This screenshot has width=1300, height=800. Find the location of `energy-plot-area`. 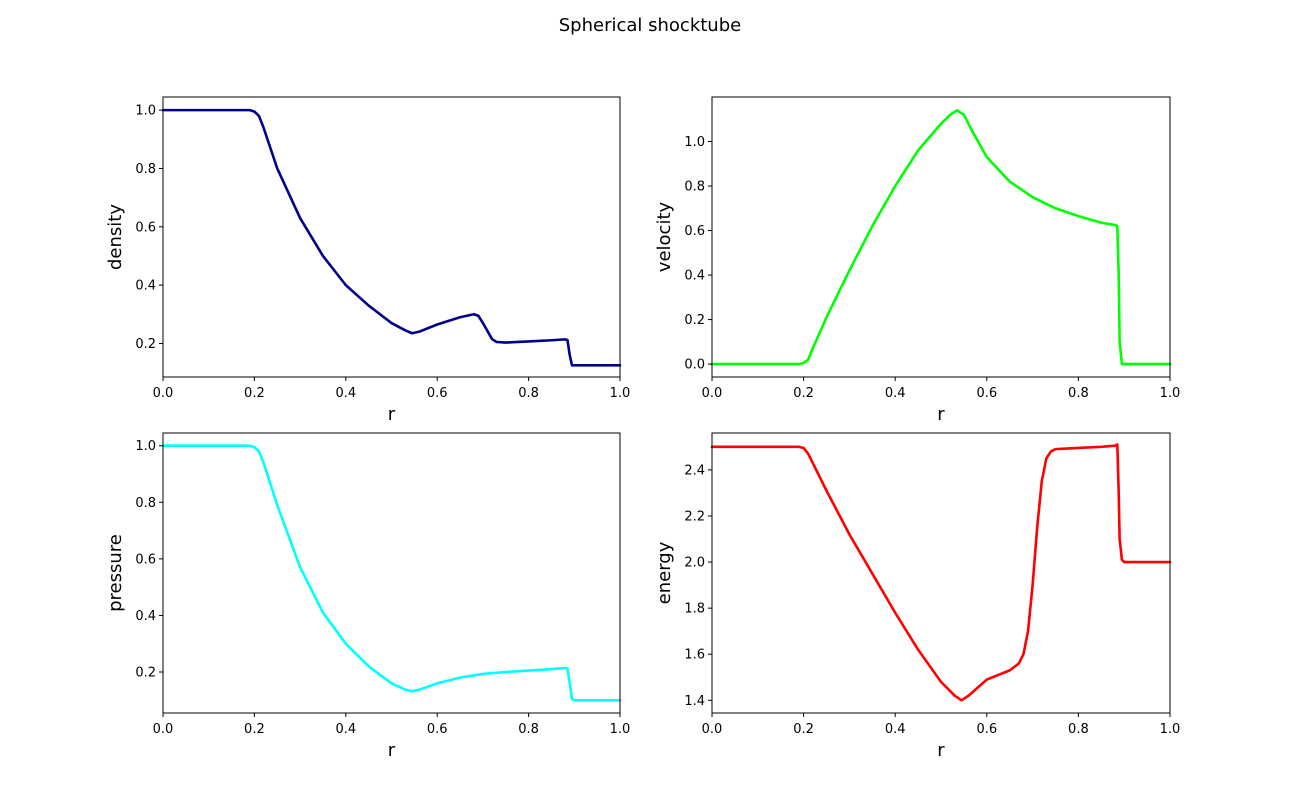

energy-plot-area is located at coordinates (941, 573).